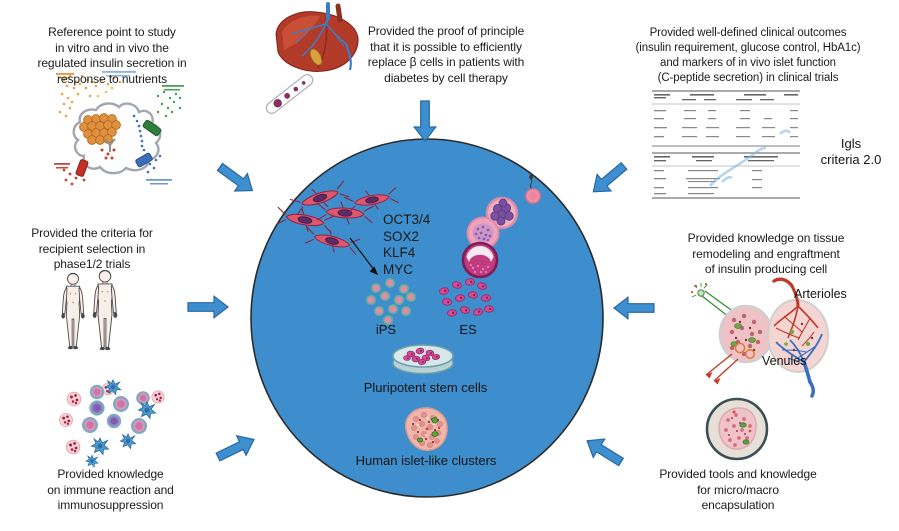  What do you see at coordinates (73, 311) in the screenshot?
I see `patient-female` at bounding box center [73, 311].